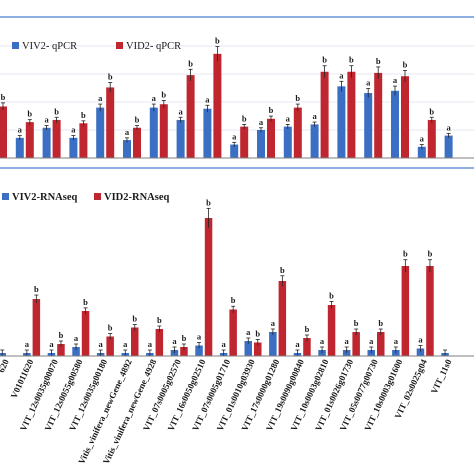 This screenshot has height=474, width=474. Describe the element at coordinates (96, 46) in the screenshot. I see `top-legend: VIV2- qPCR VID2- qPCR` at that location.